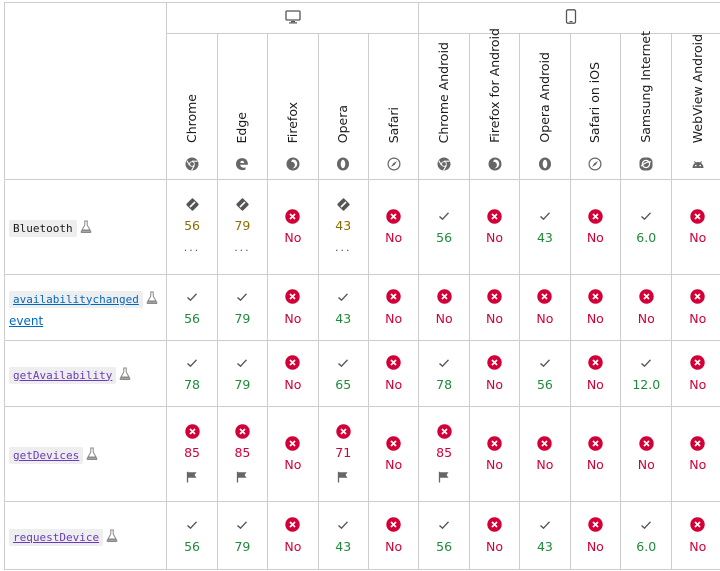  I want to click on browser-name: Firefox, so click(292, 122).